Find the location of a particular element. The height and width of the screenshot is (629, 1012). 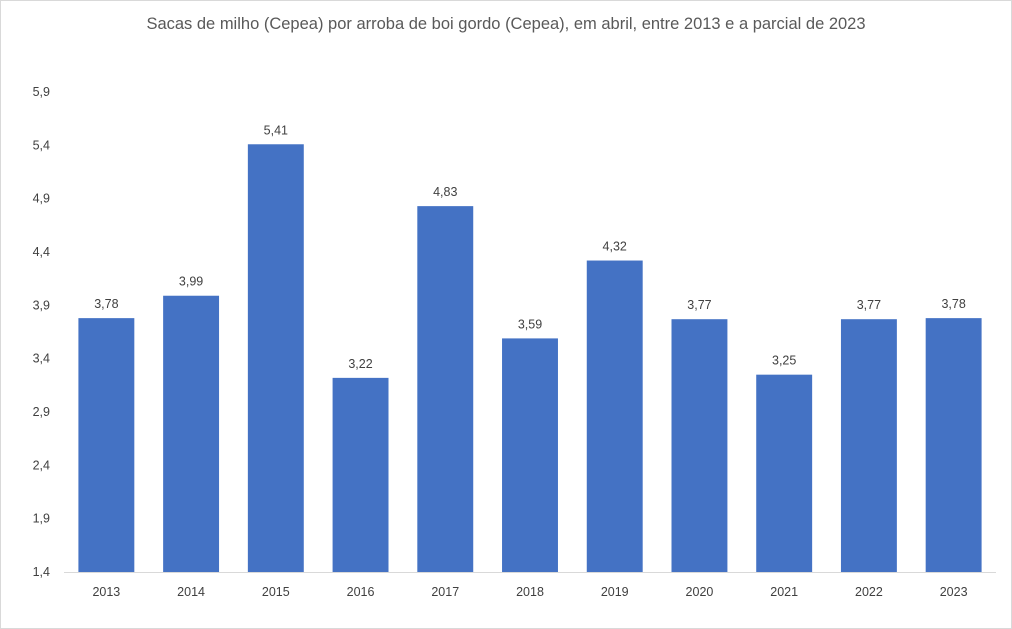

data-label-2020: 3,77 is located at coordinates (699, 305).